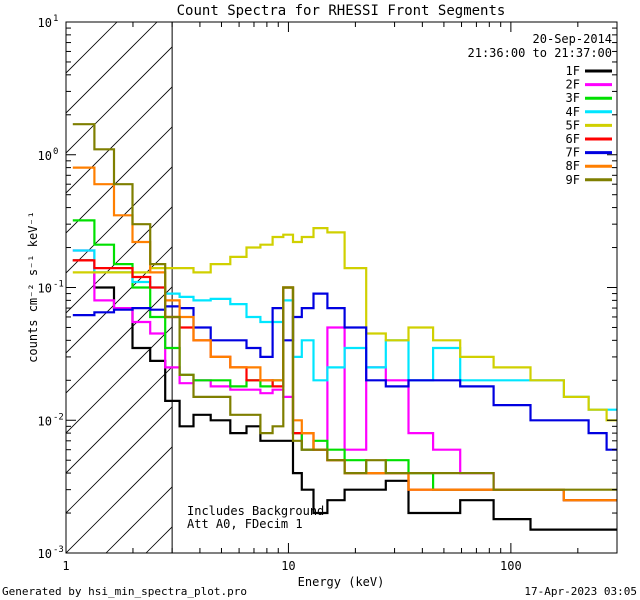  What do you see at coordinates (255, 511) in the screenshot?
I see `annotation-background: Includes Background` at bounding box center [255, 511].